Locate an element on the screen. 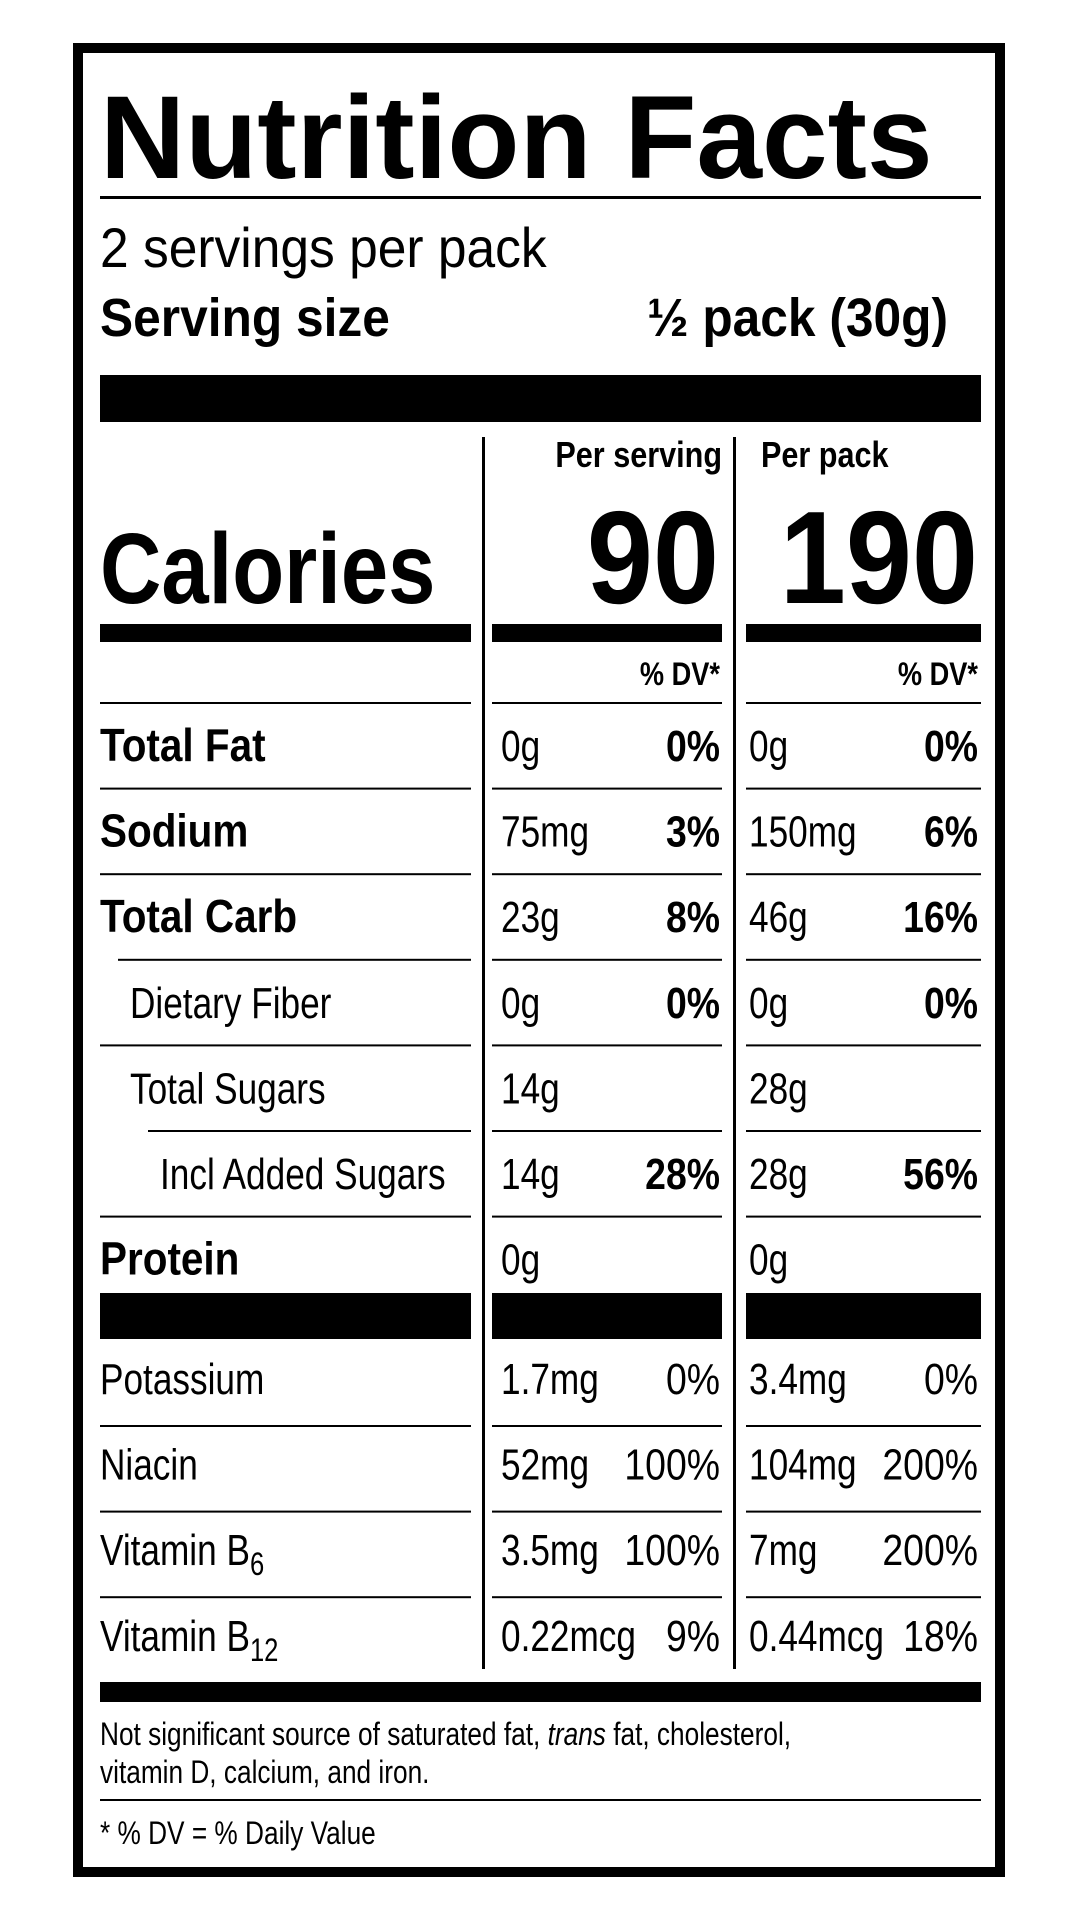 The height and width of the screenshot is (1920, 1080). amount: 1.7mg is located at coordinates (550, 1379).